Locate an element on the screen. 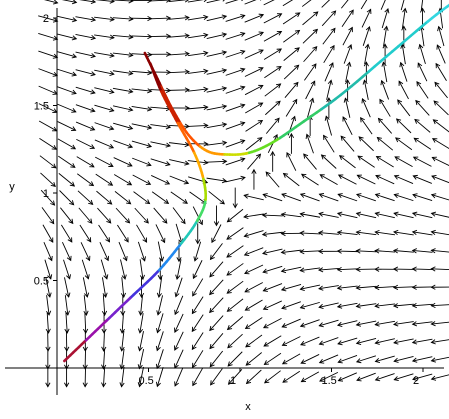  x-tick: 1 is located at coordinates (235, 377).